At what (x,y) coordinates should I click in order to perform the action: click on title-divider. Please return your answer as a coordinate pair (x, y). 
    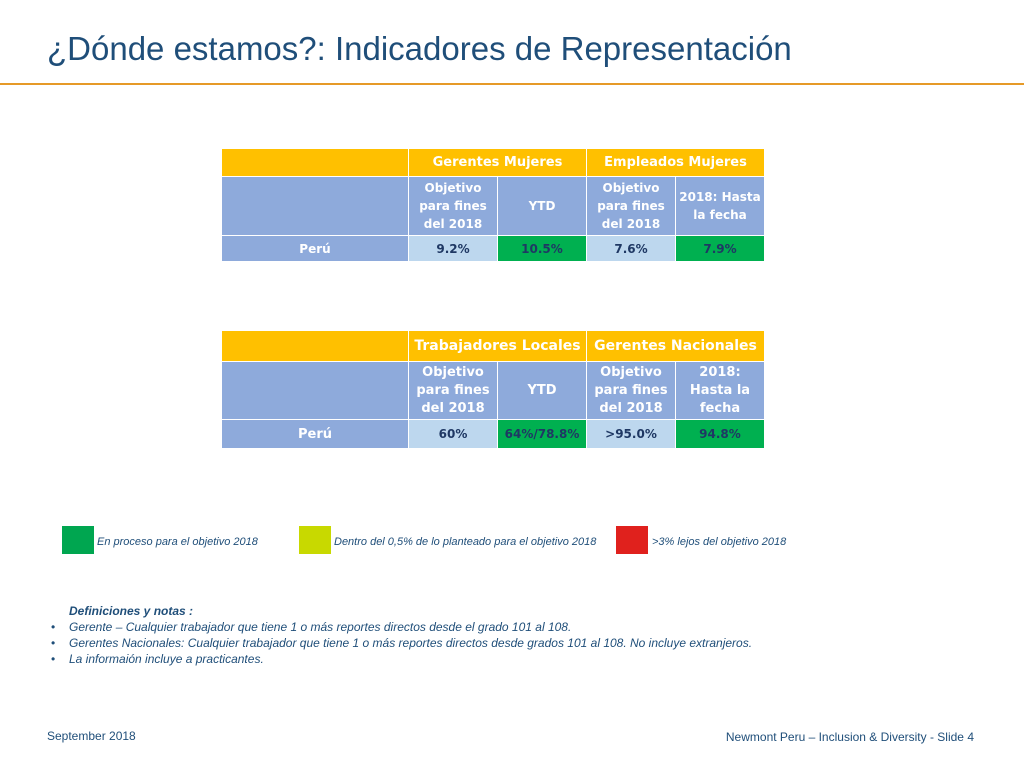
    Looking at the image, I should click on (512, 84).